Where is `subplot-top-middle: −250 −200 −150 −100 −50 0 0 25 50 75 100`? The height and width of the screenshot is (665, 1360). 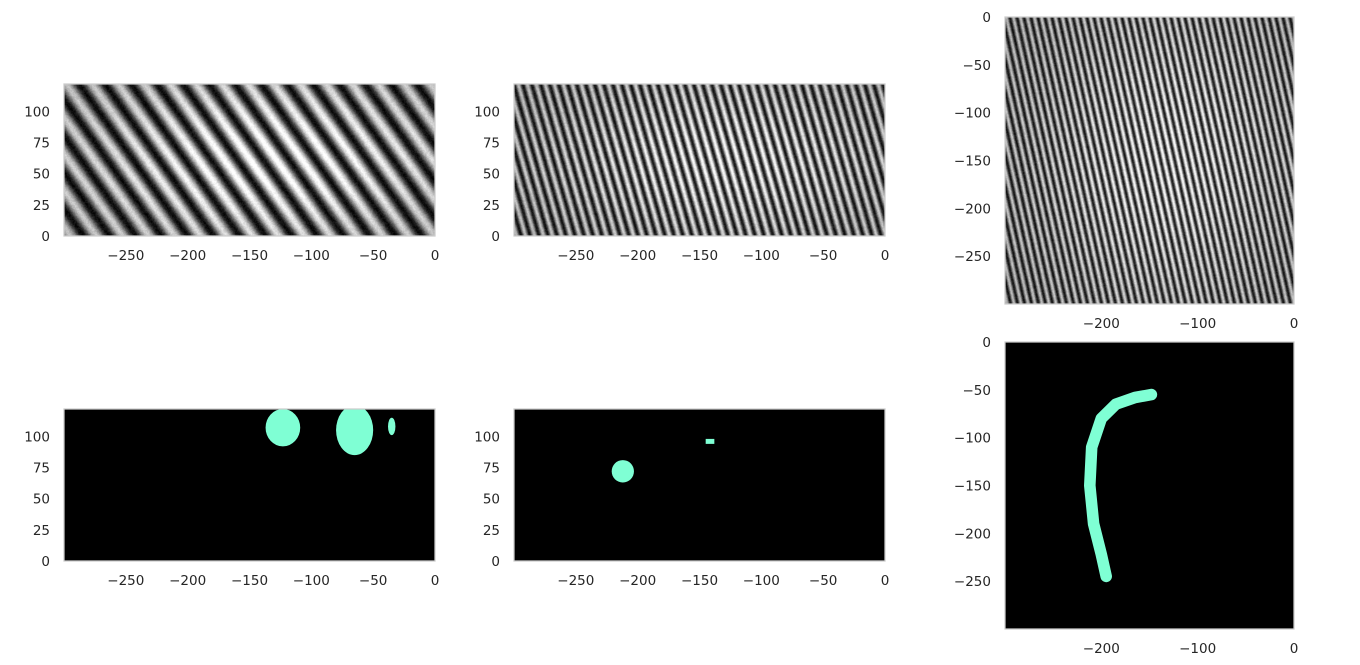
subplot-top-middle: −250 −200 −150 −100 −50 0 0 25 50 75 100 is located at coordinates (682, 173).